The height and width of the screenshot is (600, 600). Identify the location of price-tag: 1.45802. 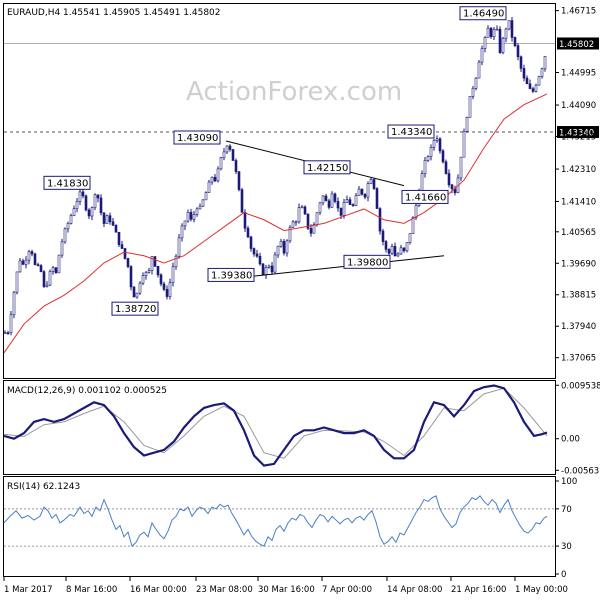
(576, 45).